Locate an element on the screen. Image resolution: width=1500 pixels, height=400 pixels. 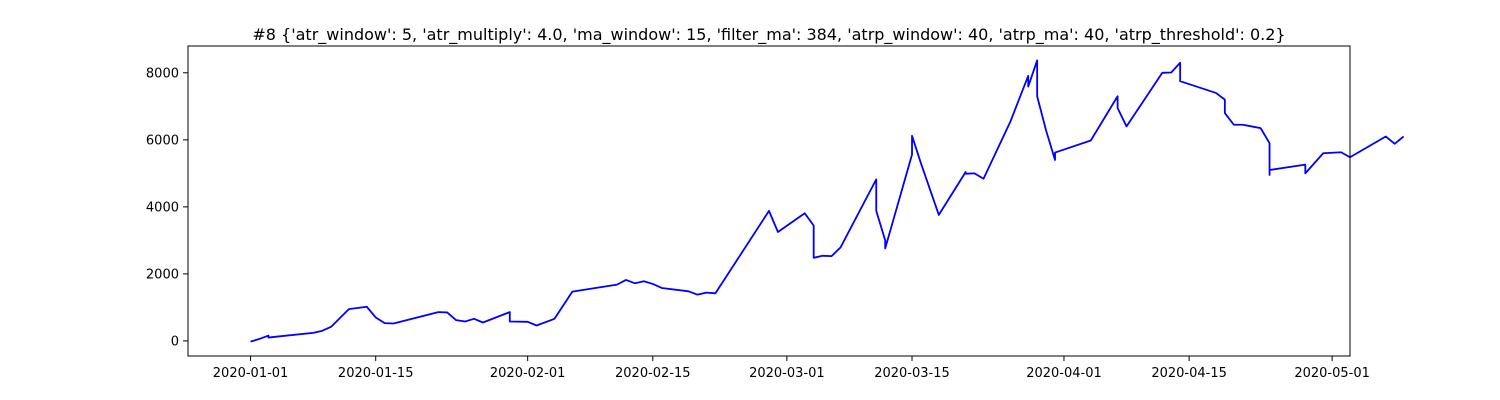
x-tick-label: 2020-02-01 is located at coordinates (528, 373).